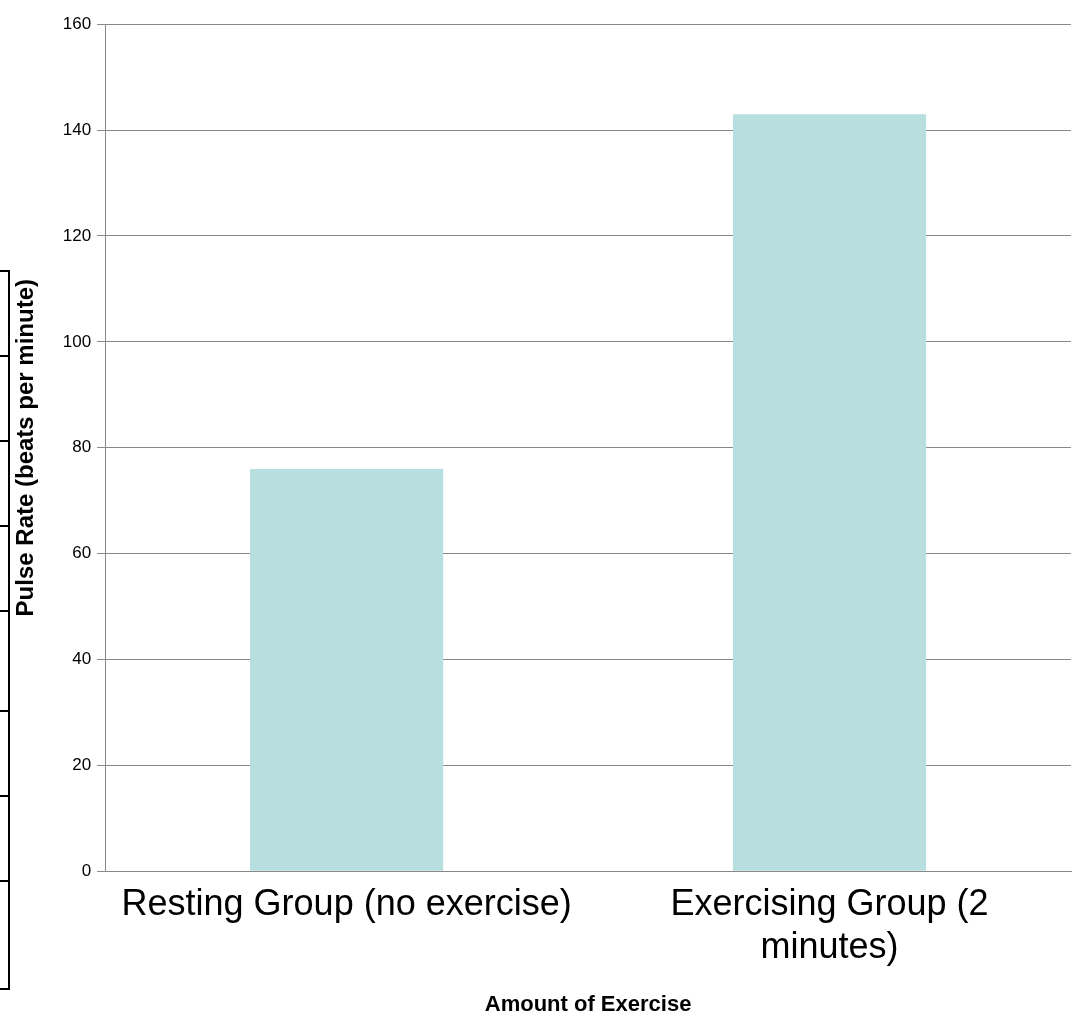 The height and width of the screenshot is (1030, 1081). Describe the element at coordinates (77, 341) in the screenshot. I see `y-tick-label: 100` at that location.